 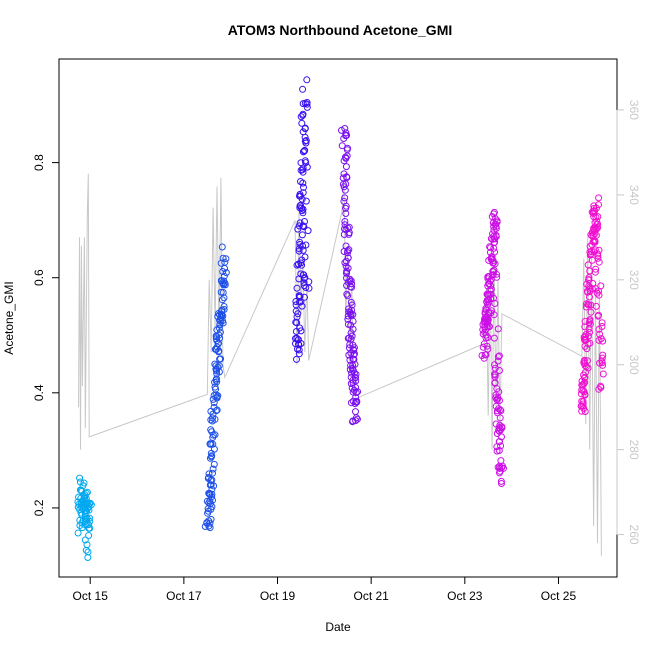 I want to click on x-axis: Oct 15 Oct 17 Oct 19 Oct 21 Oct 23 Oct 25, so click(x=325, y=589).